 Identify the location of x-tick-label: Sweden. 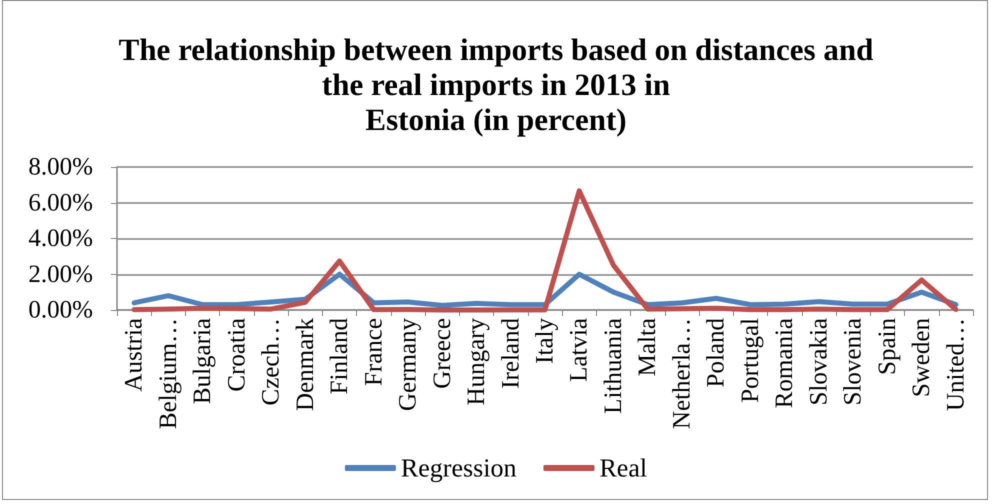
(922, 358).